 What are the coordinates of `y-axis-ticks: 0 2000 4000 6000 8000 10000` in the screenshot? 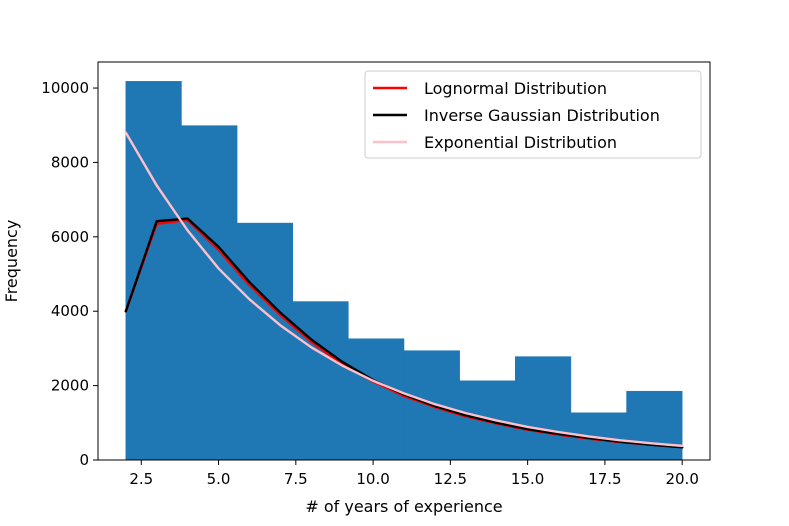 It's located at (69, 274).